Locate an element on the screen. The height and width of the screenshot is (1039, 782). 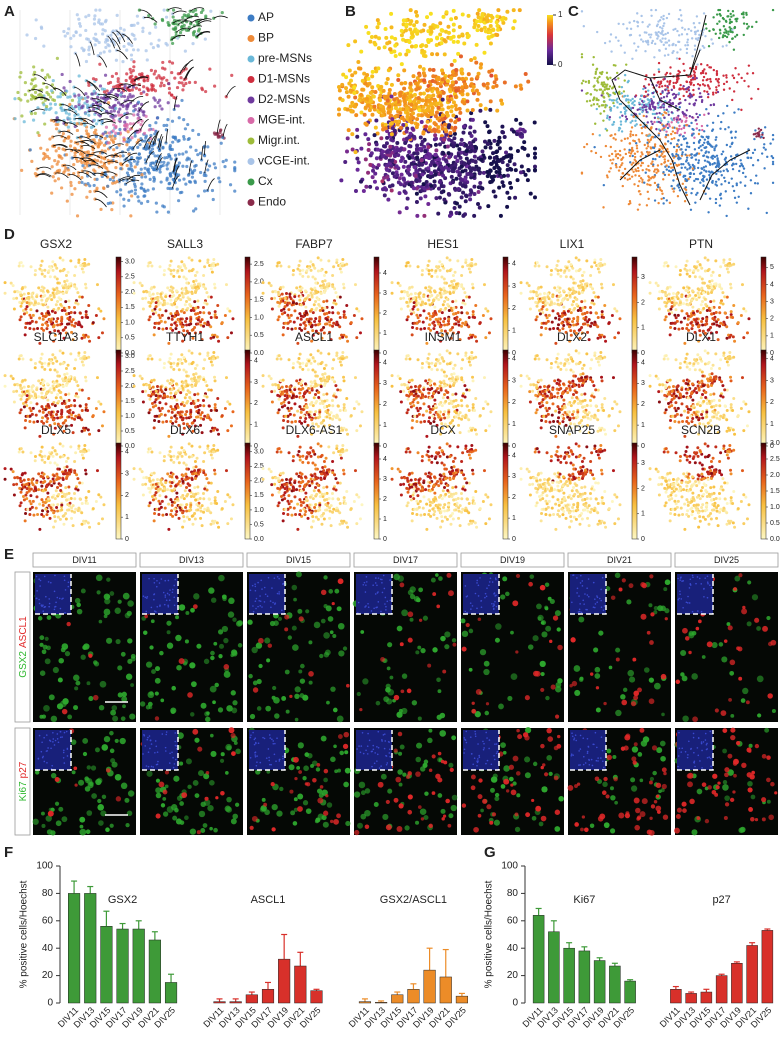
legend-swatch is located at coordinates (251, 100).